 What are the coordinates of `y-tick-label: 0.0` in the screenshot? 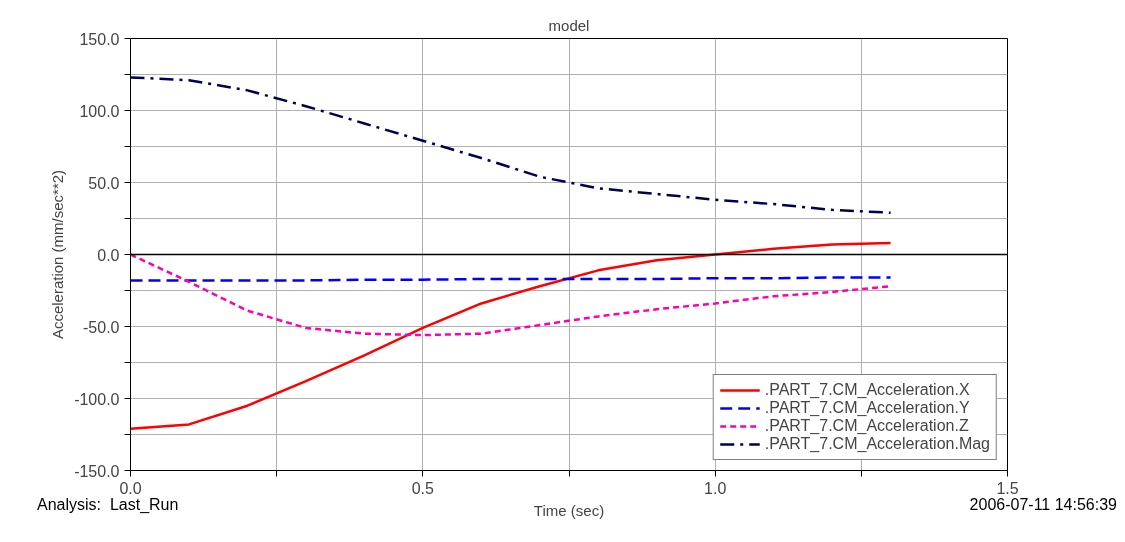 It's located at (108, 255).